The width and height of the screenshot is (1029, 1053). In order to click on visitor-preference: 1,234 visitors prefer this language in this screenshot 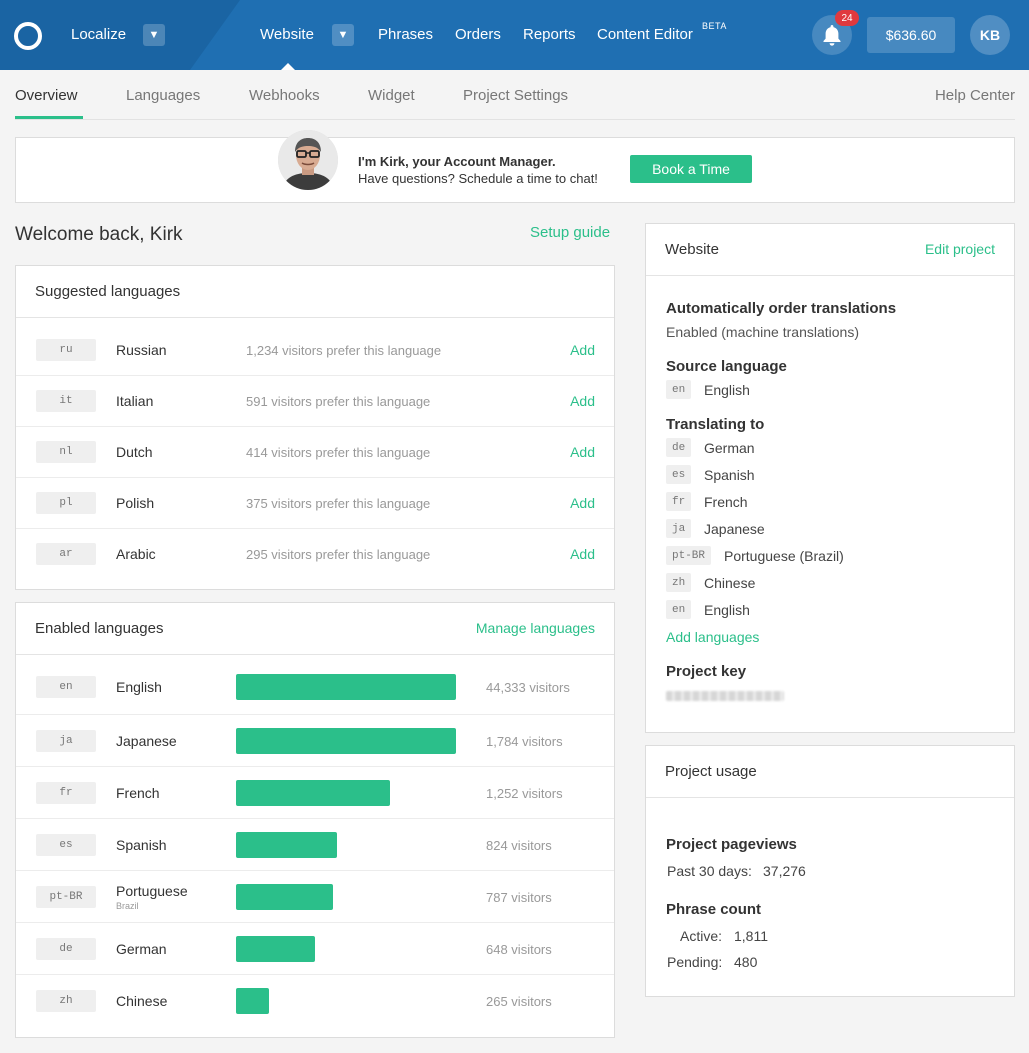, I will do `click(344, 350)`.